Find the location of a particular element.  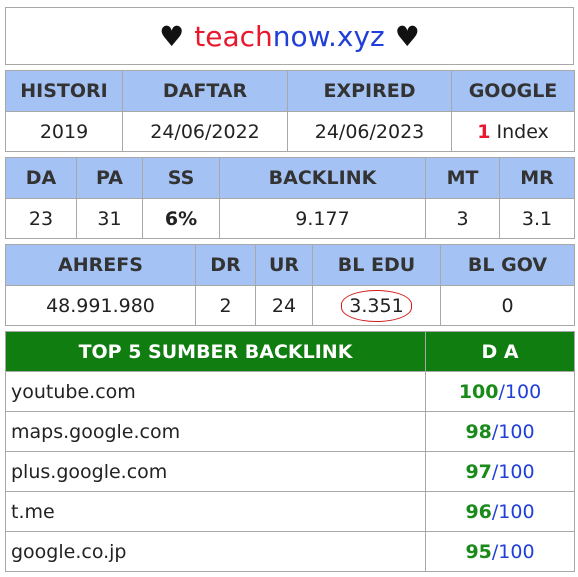

value-expired: 24/06/2023 is located at coordinates (370, 132).